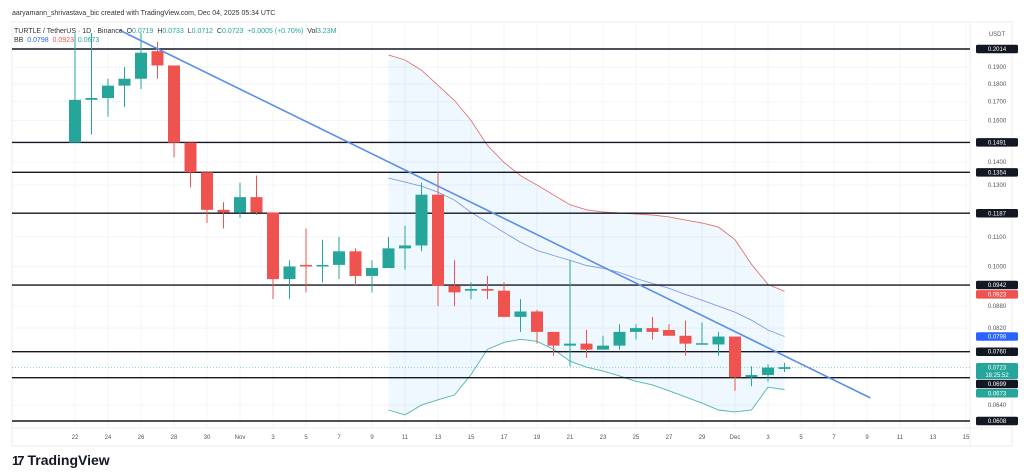 This screenshot has height=476, width=1024. What do you see at coordinates (68, 31) in the screenshot?
I see `symbol-title: TURTLE / TetherUS · 1D · Binance` at bounding box center [68, 31].